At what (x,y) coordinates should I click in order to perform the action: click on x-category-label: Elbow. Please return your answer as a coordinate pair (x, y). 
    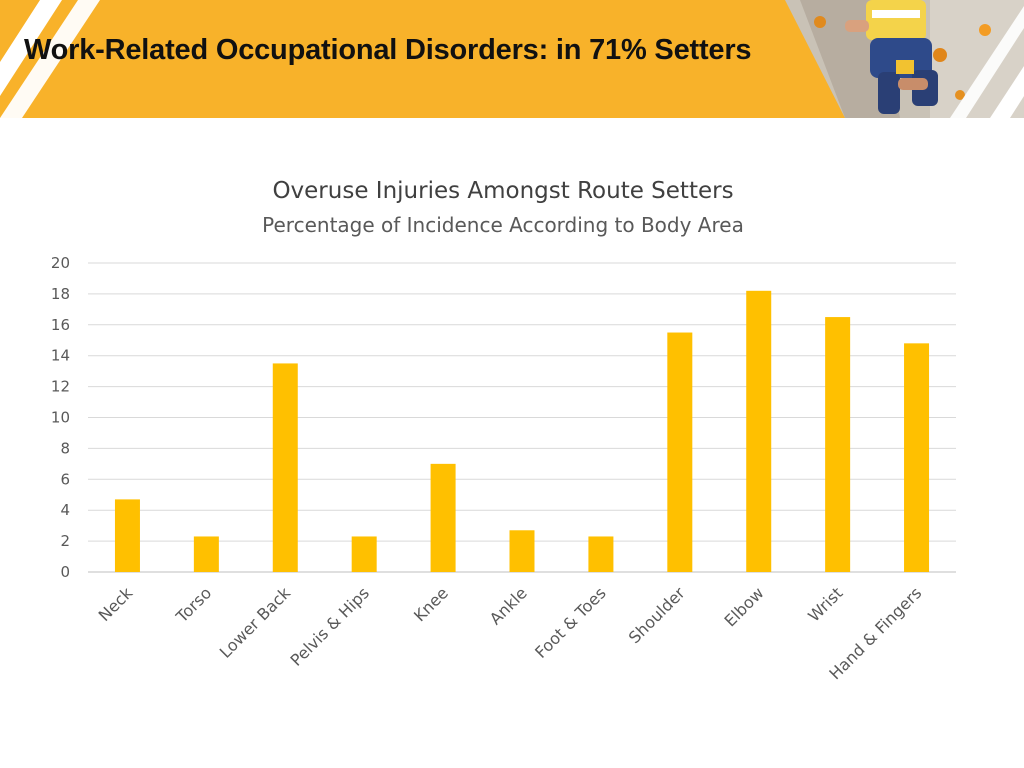
    Looking at the image, I should click on (743, 606).